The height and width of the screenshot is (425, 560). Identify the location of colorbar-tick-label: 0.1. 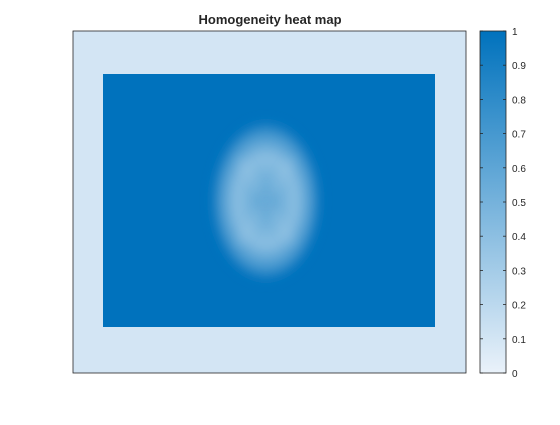
(519, 340).